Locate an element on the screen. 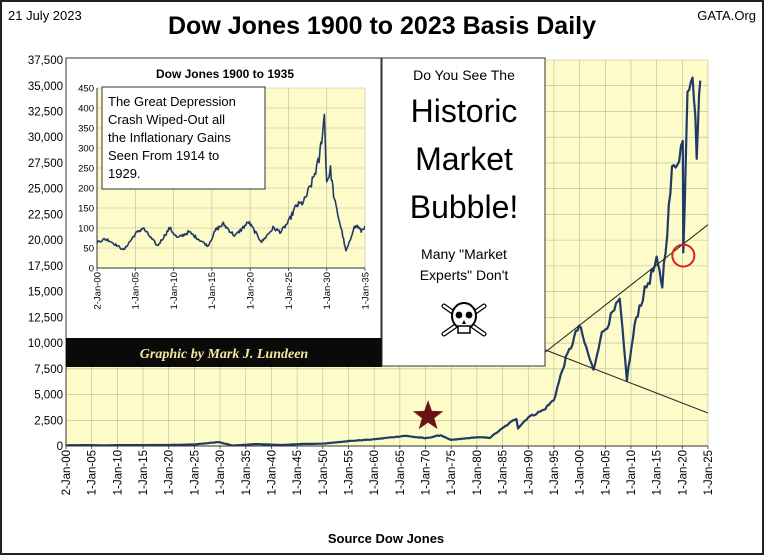  inset-title: Dow Jones 1900 to 1935 is located at coordinates (225, 74).